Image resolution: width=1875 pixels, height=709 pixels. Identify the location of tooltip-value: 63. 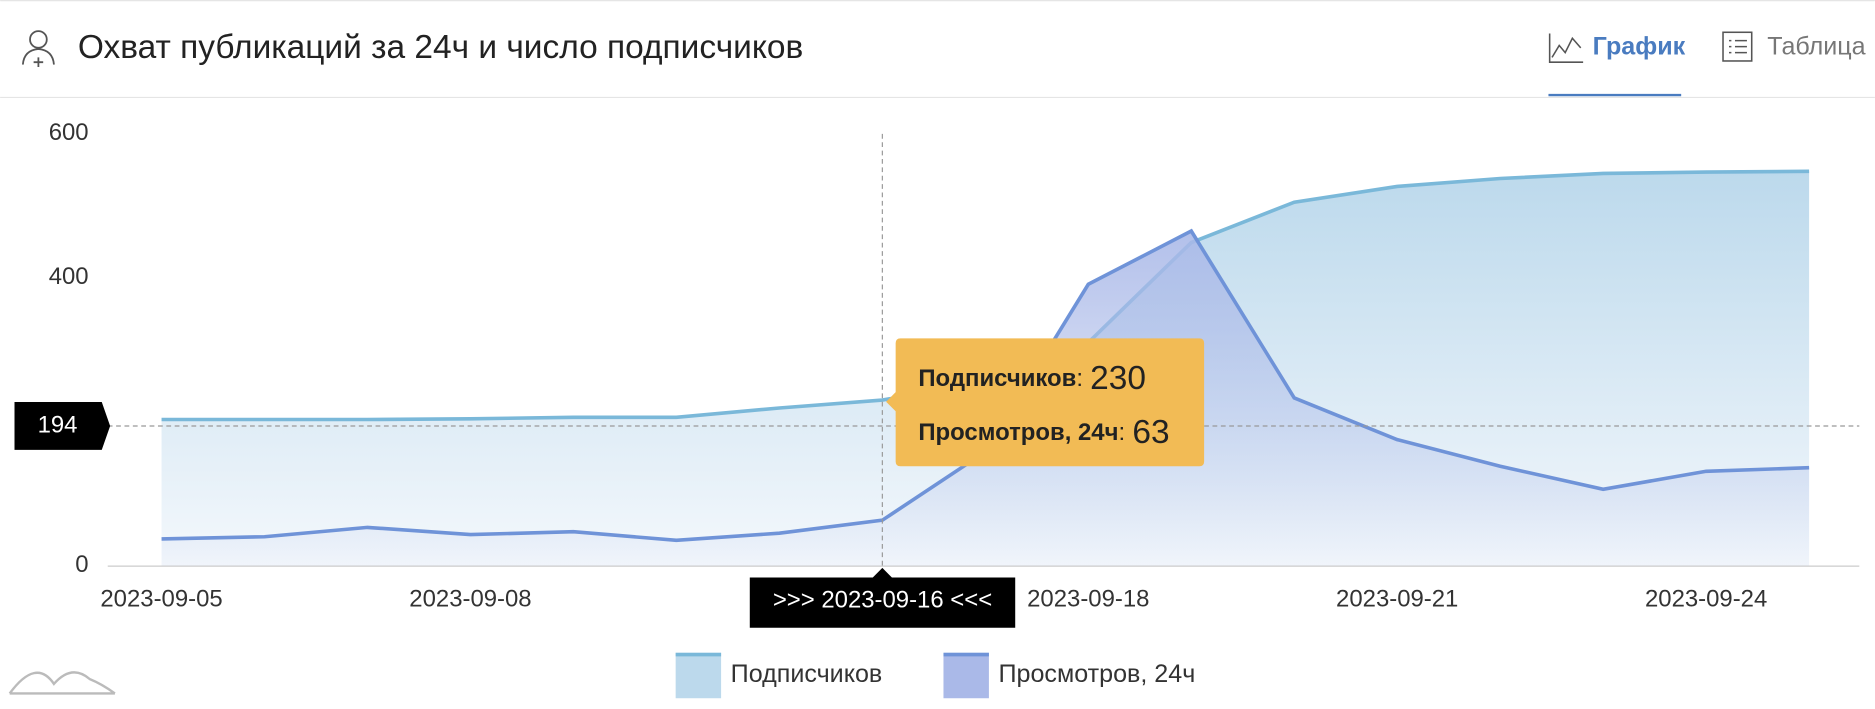
(1150, 432).